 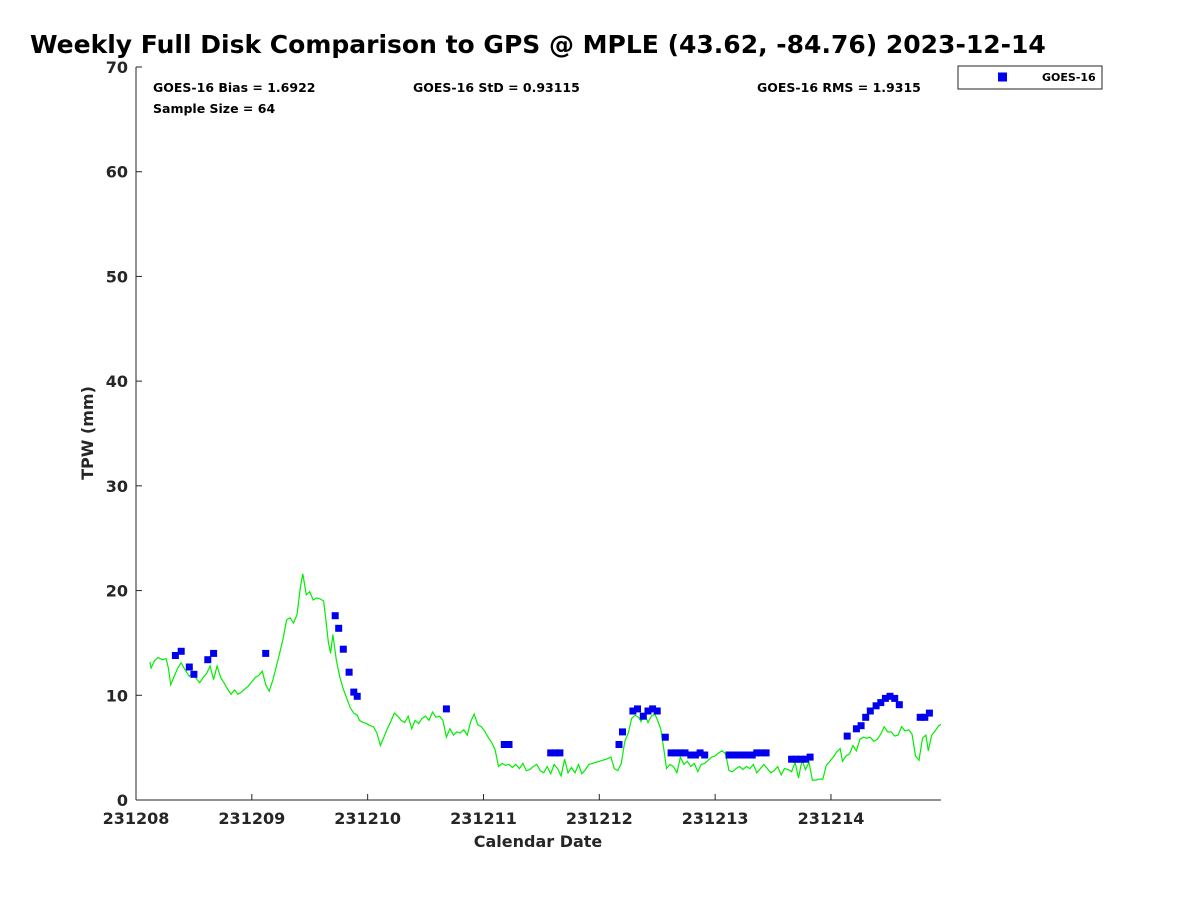 I want to click on bias-annotation: GOES-16 Bias = 1.6922, so click(x=234, y=87).